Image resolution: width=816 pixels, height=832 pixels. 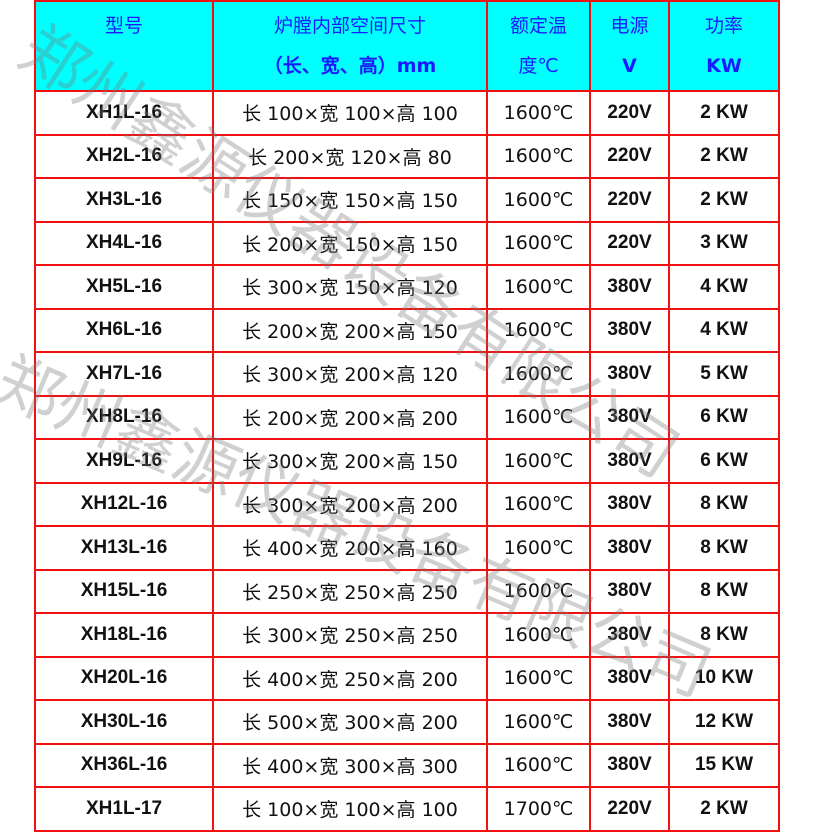 What do you see at coordinates (124, 809) in the screenshot?
I see `model-cell: XH1L-17` at bounding box center [124, 809].